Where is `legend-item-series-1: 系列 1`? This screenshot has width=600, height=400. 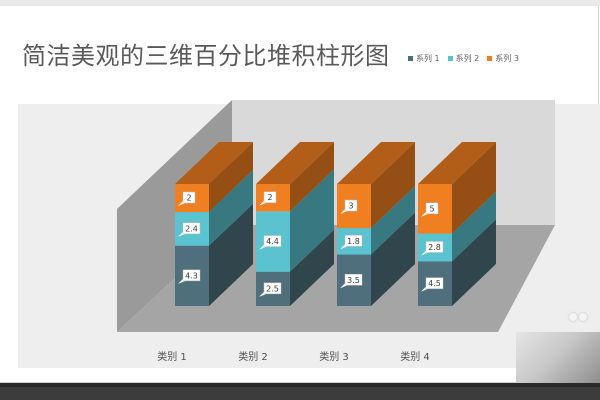 legend-item-series-1: 系列 1 is located at coordinates (424, 58).